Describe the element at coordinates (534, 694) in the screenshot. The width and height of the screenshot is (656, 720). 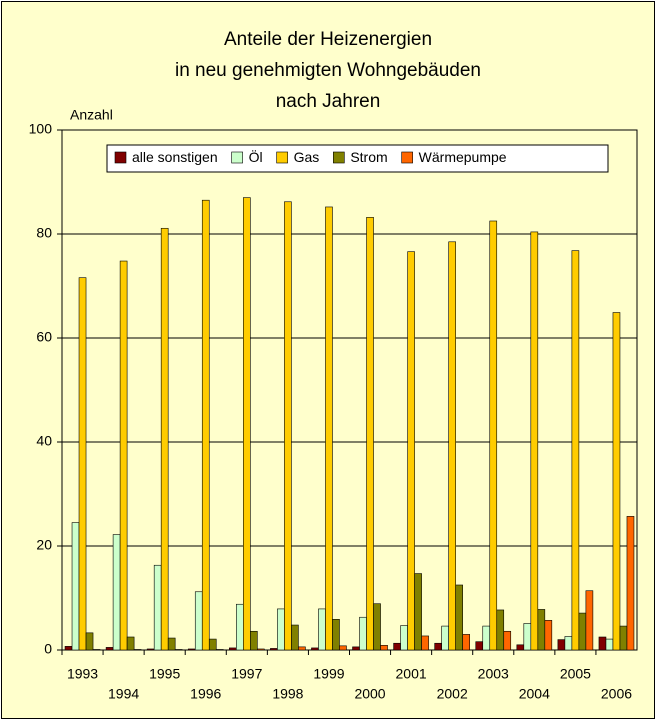
I see `x-tick-label: 2004` at that location.